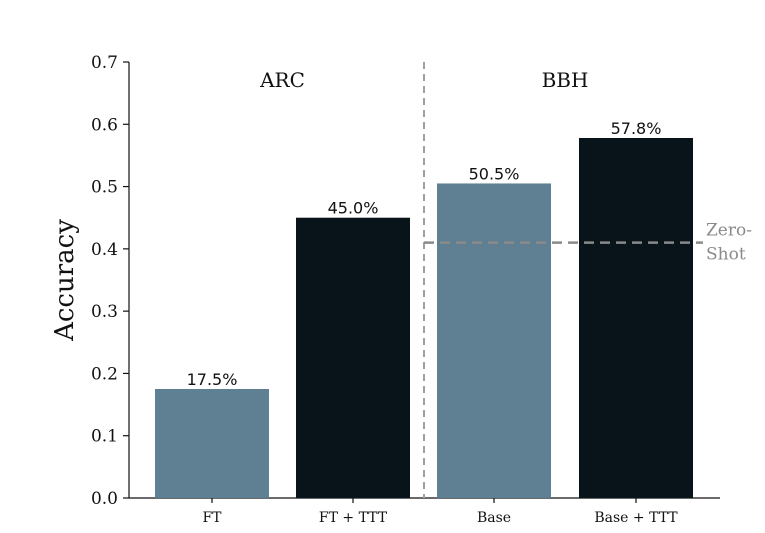 This screenshot has height=533, width=765. Describe the element at coordinates (636, 518) in the screenshot. I see `x-tick-label: Base + TTT` at that location.